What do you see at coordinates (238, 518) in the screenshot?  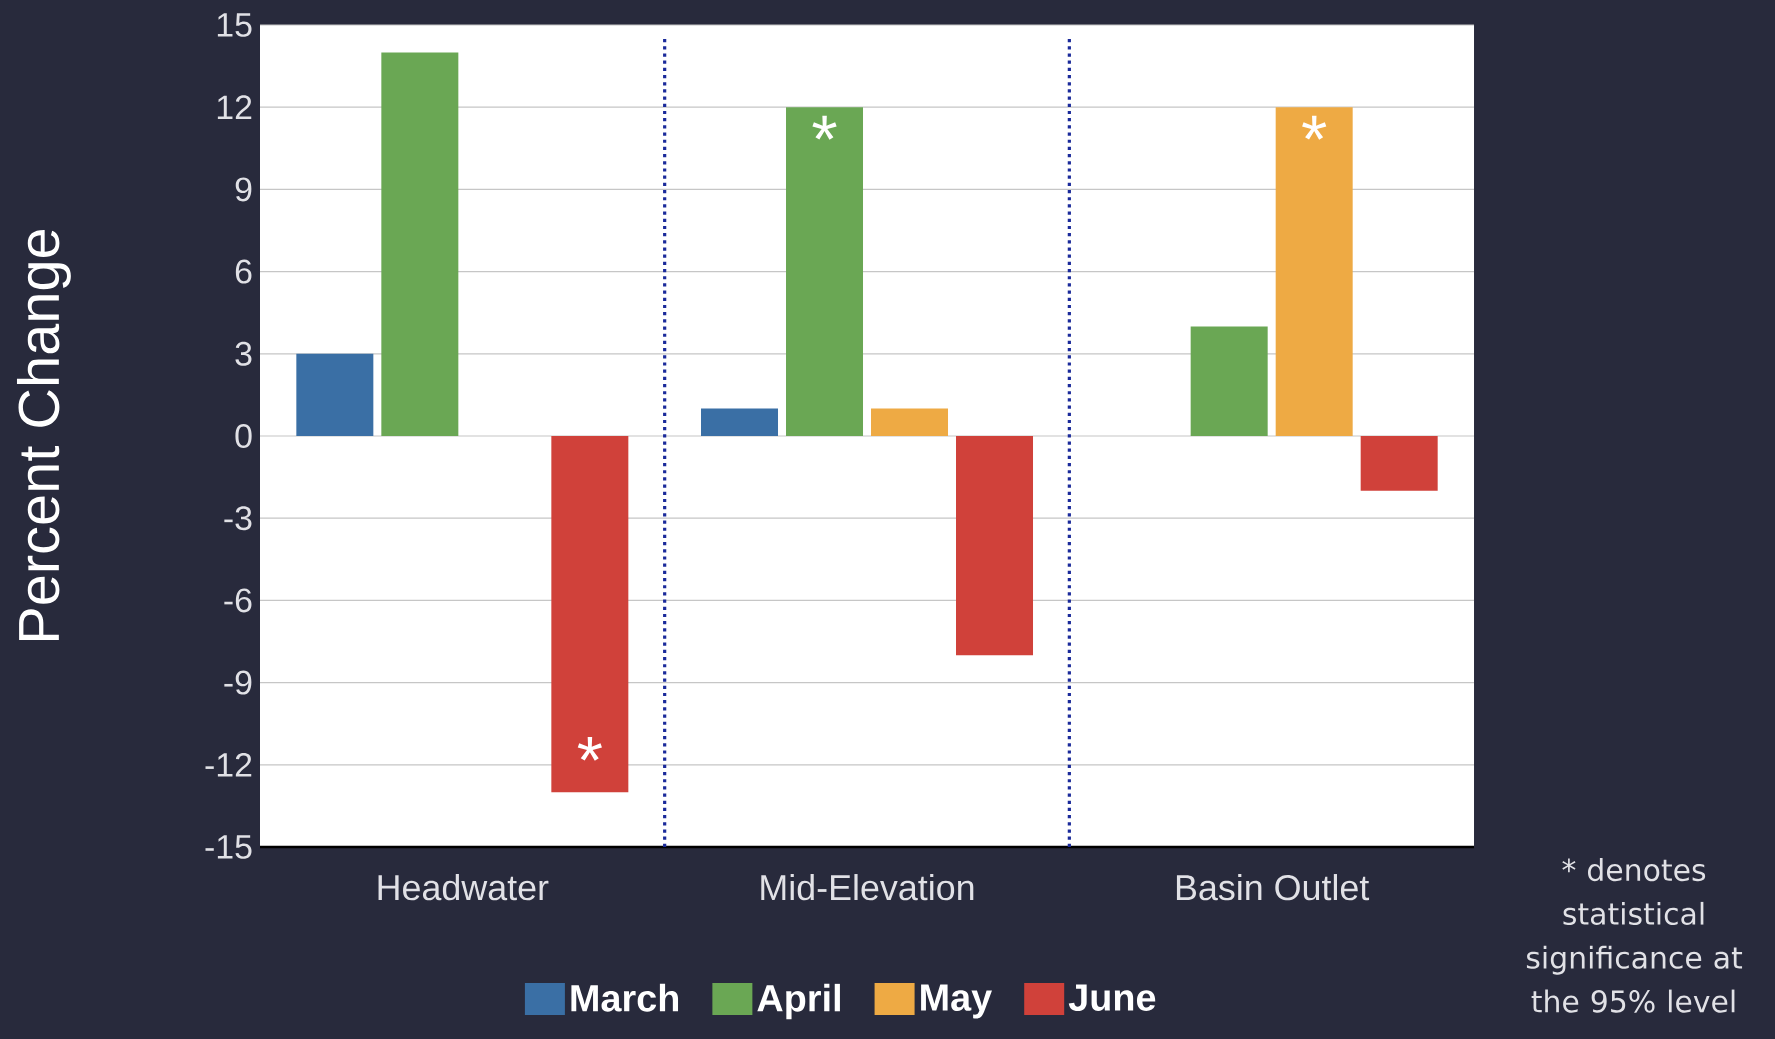 I see `y-tick-label: -3` at bounding box center [238, 518].